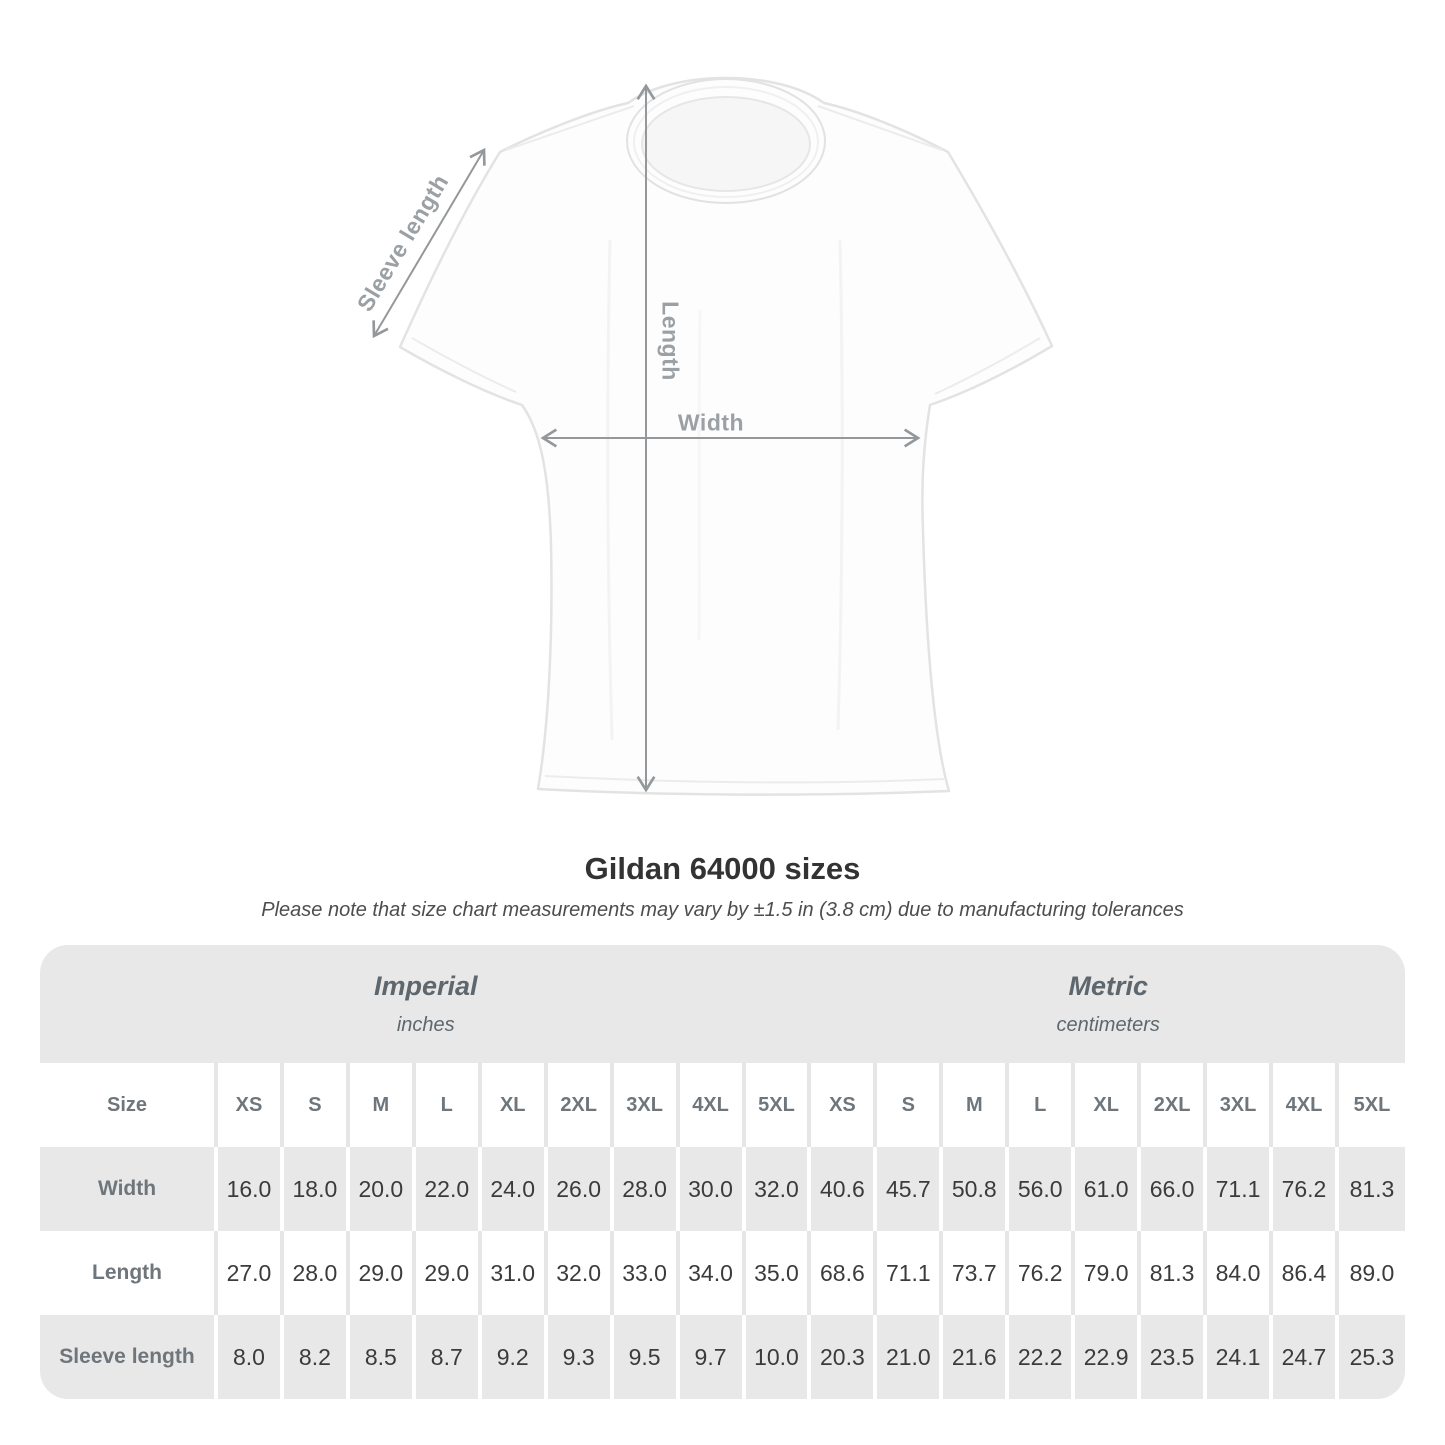 The height and width of the screenshot is (1445, 1445). Describe the element at coordinates (580, 1357) in the screenshot. I see `value-cell: 9.3` at that location.